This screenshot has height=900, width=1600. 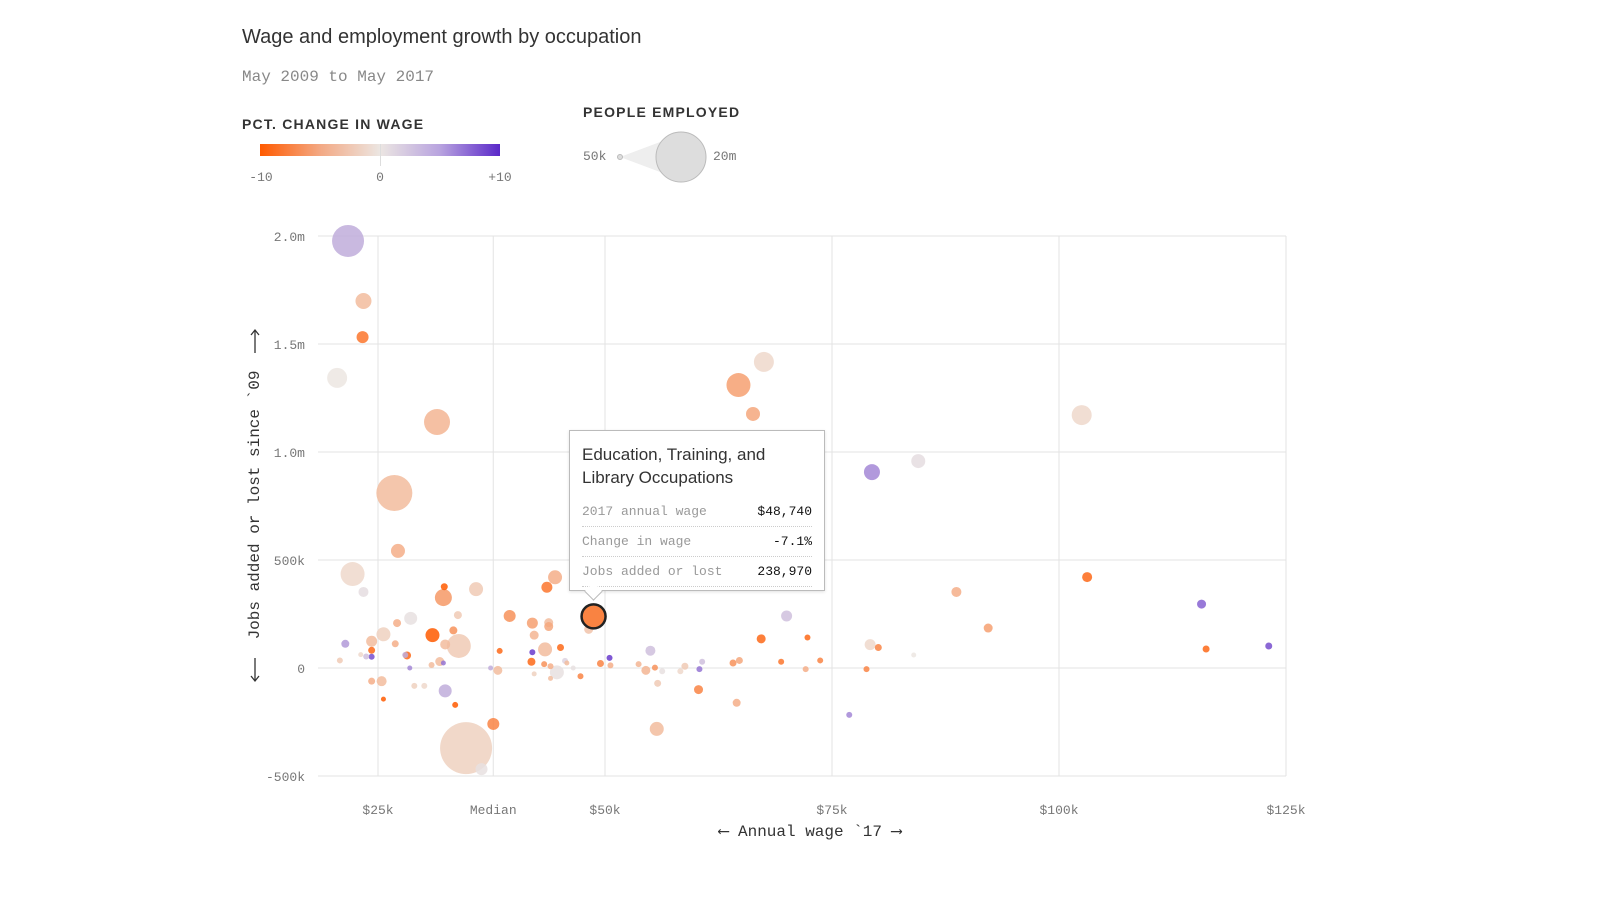 What do you see at coordinates (442, 37) in the screenshot?
I see `chart-title: Wage and employment growth by occupation` at bounding box center [442, 37].